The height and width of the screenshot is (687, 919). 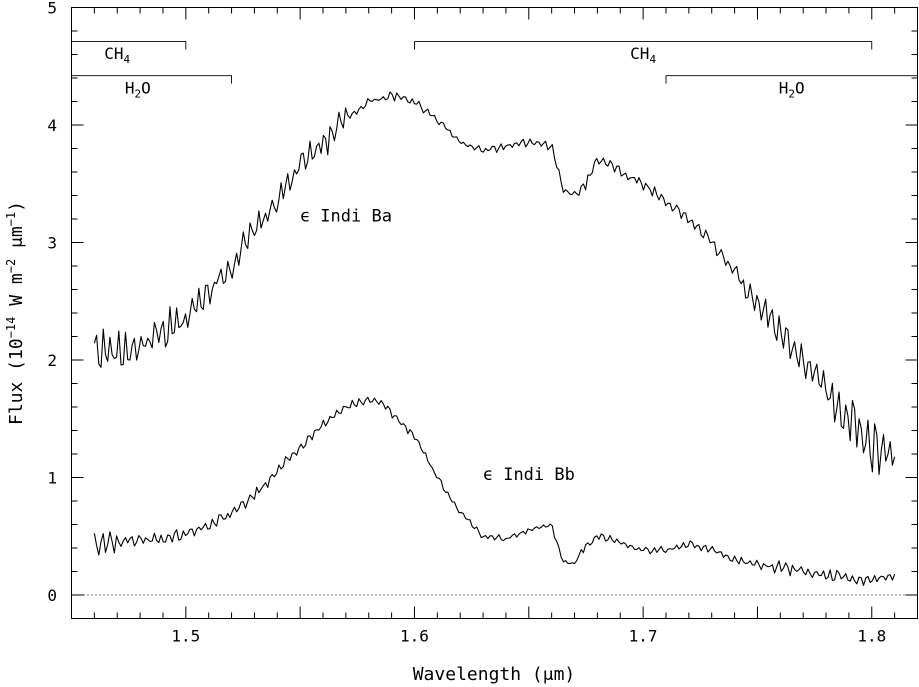 I want to click on y-tick-label: 4, so click(x=52, y=125).